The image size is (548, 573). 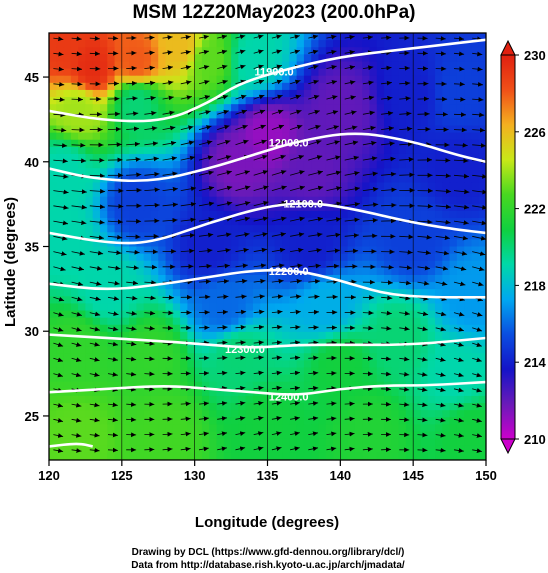 I want to click on x-tick-label: 145, so click(x=413, y=475).